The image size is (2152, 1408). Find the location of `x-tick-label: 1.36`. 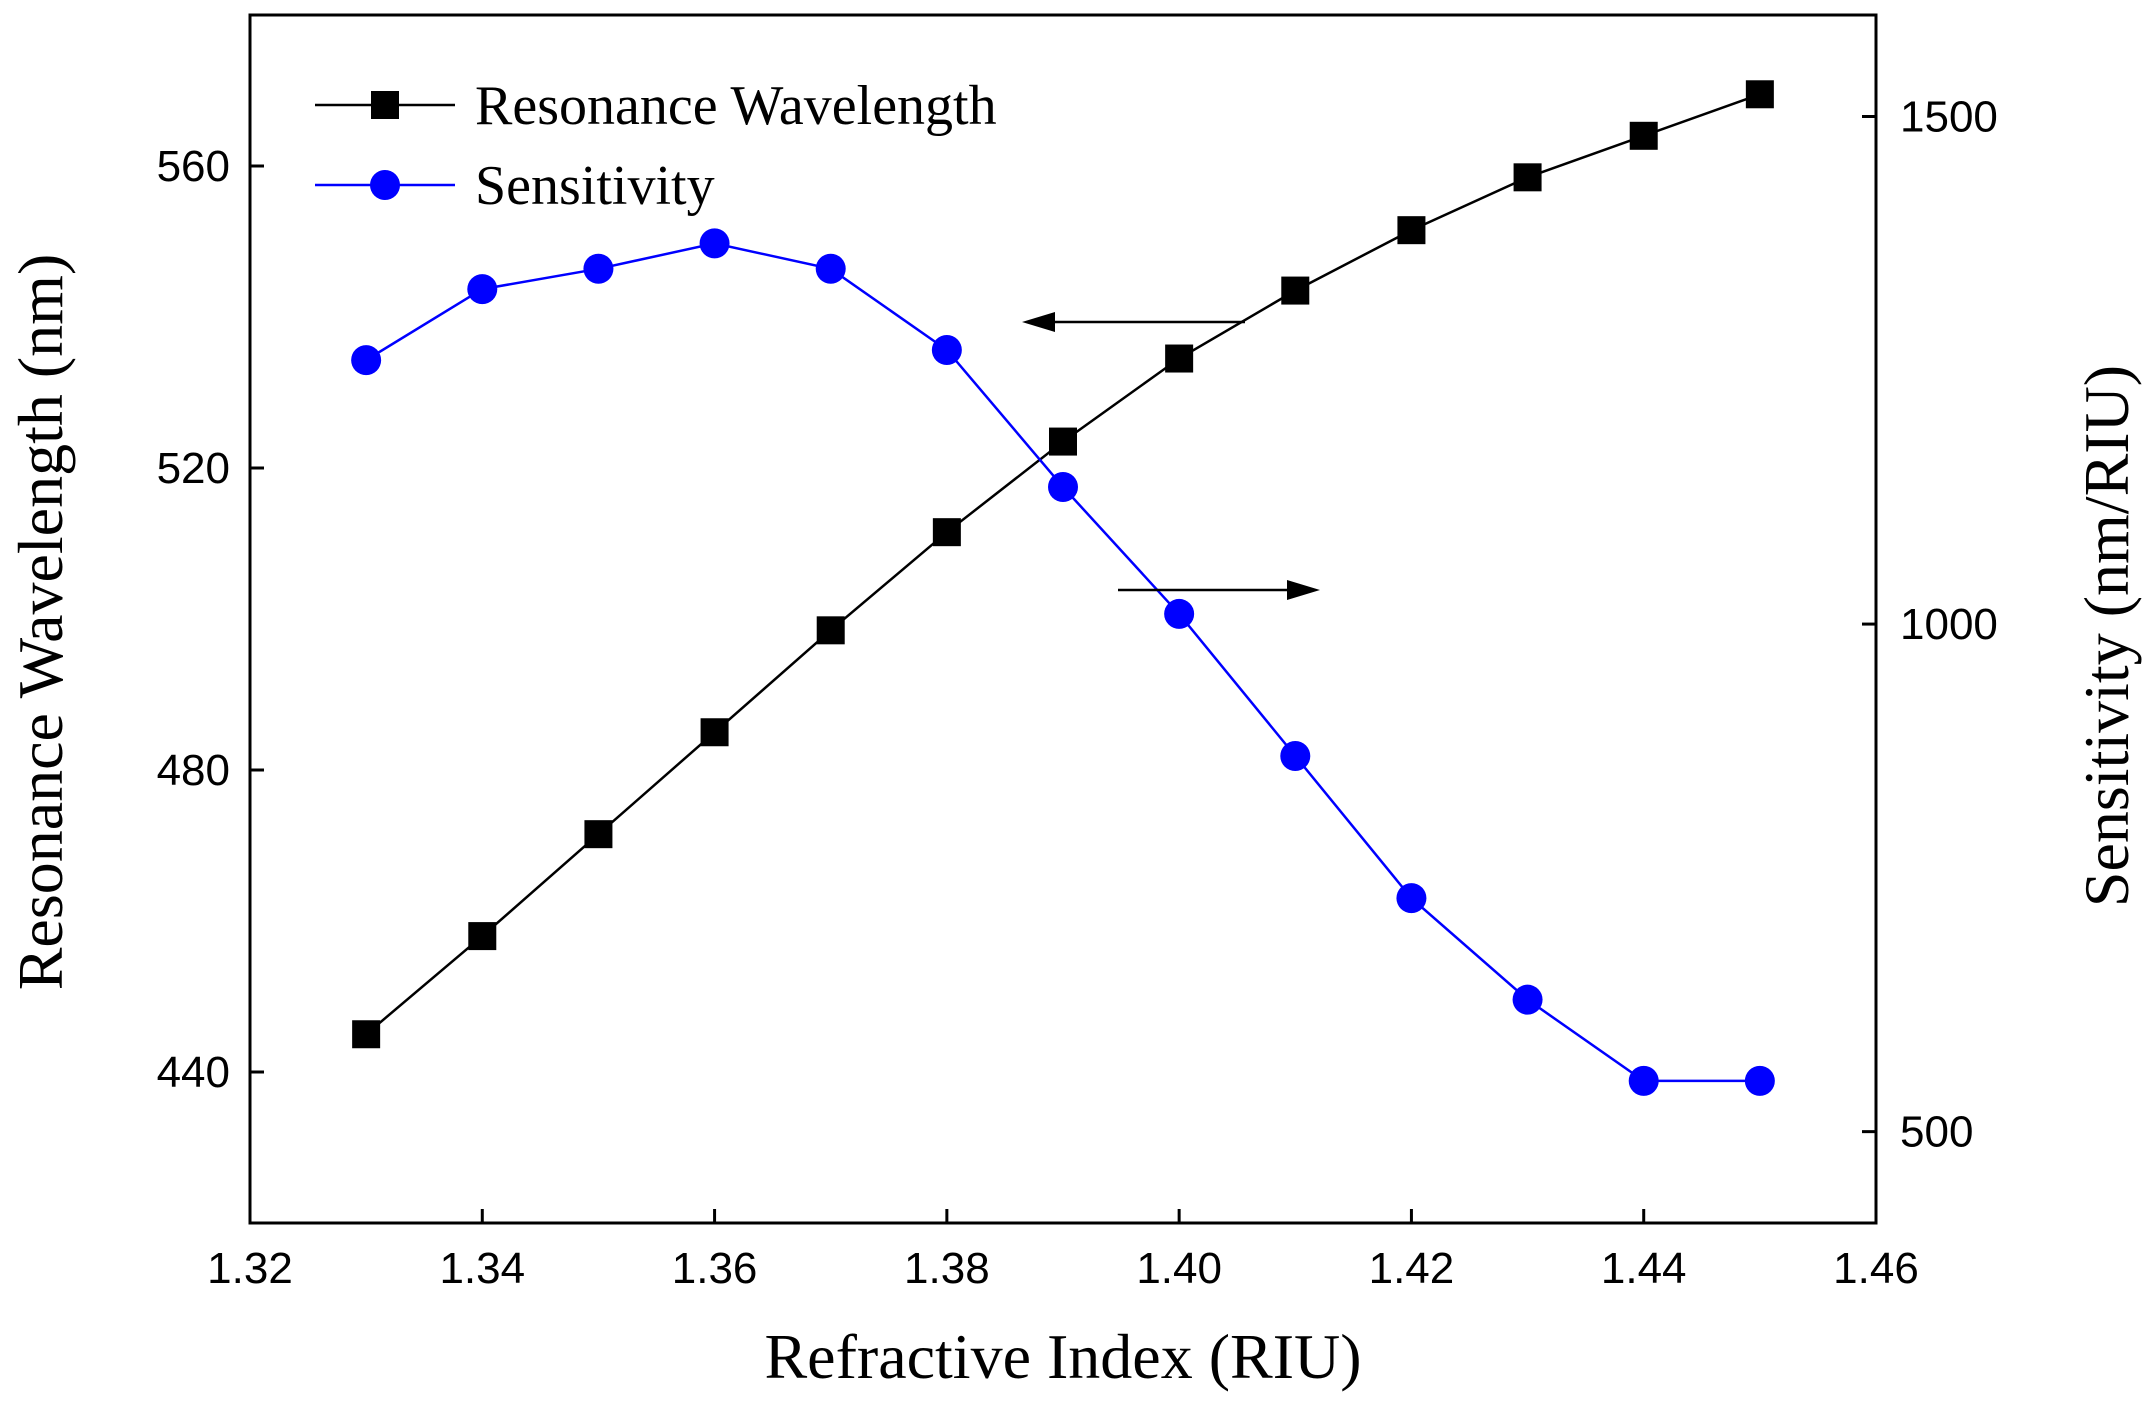

x-tick-label: 1.36 is located at coordinates (715, 1268).